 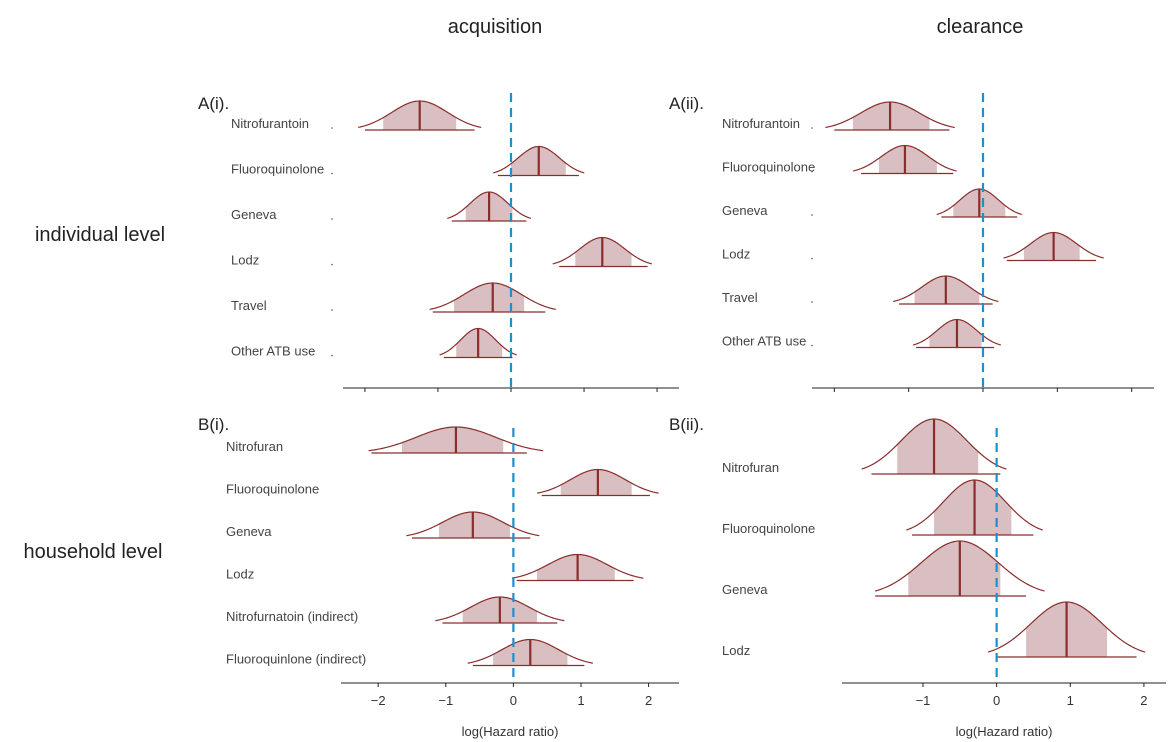 What do you see at coordinates (213, 424) in the screenshot?
I see `panel-id-label: B(i).` at bounding box center [213, 424].